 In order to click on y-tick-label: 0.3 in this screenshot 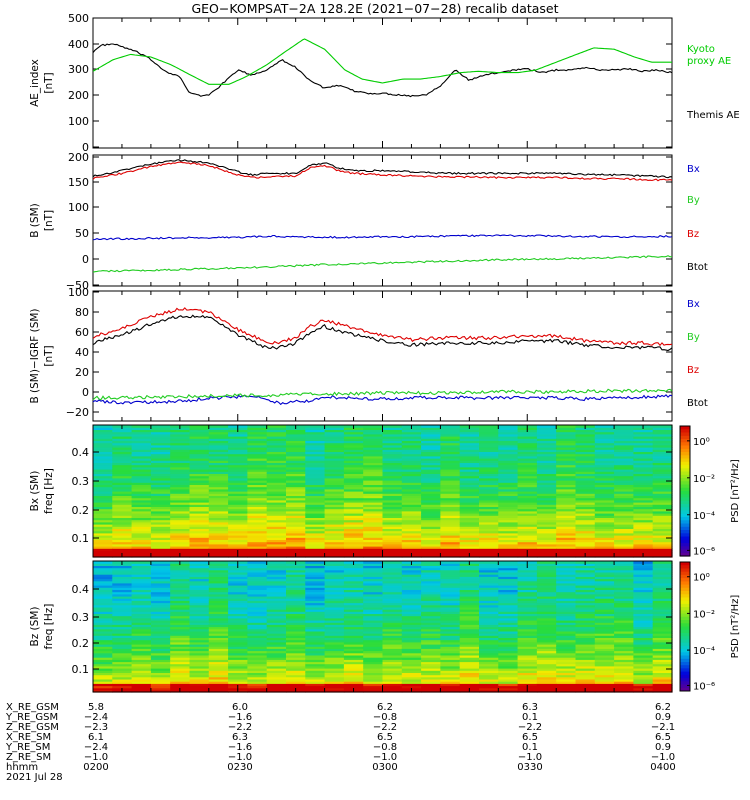, I will do `click(81, 617)`.